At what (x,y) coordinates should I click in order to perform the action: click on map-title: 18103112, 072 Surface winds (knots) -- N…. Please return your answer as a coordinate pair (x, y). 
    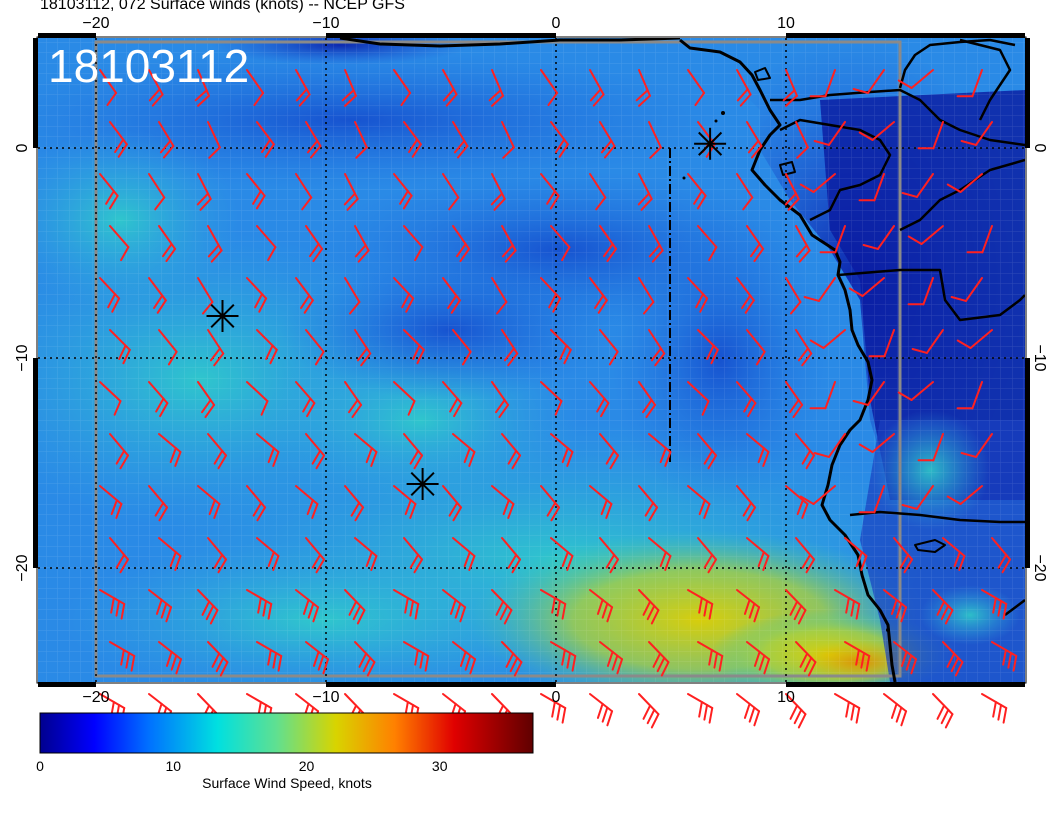
    Looking at the image, I should click on (222, 6).